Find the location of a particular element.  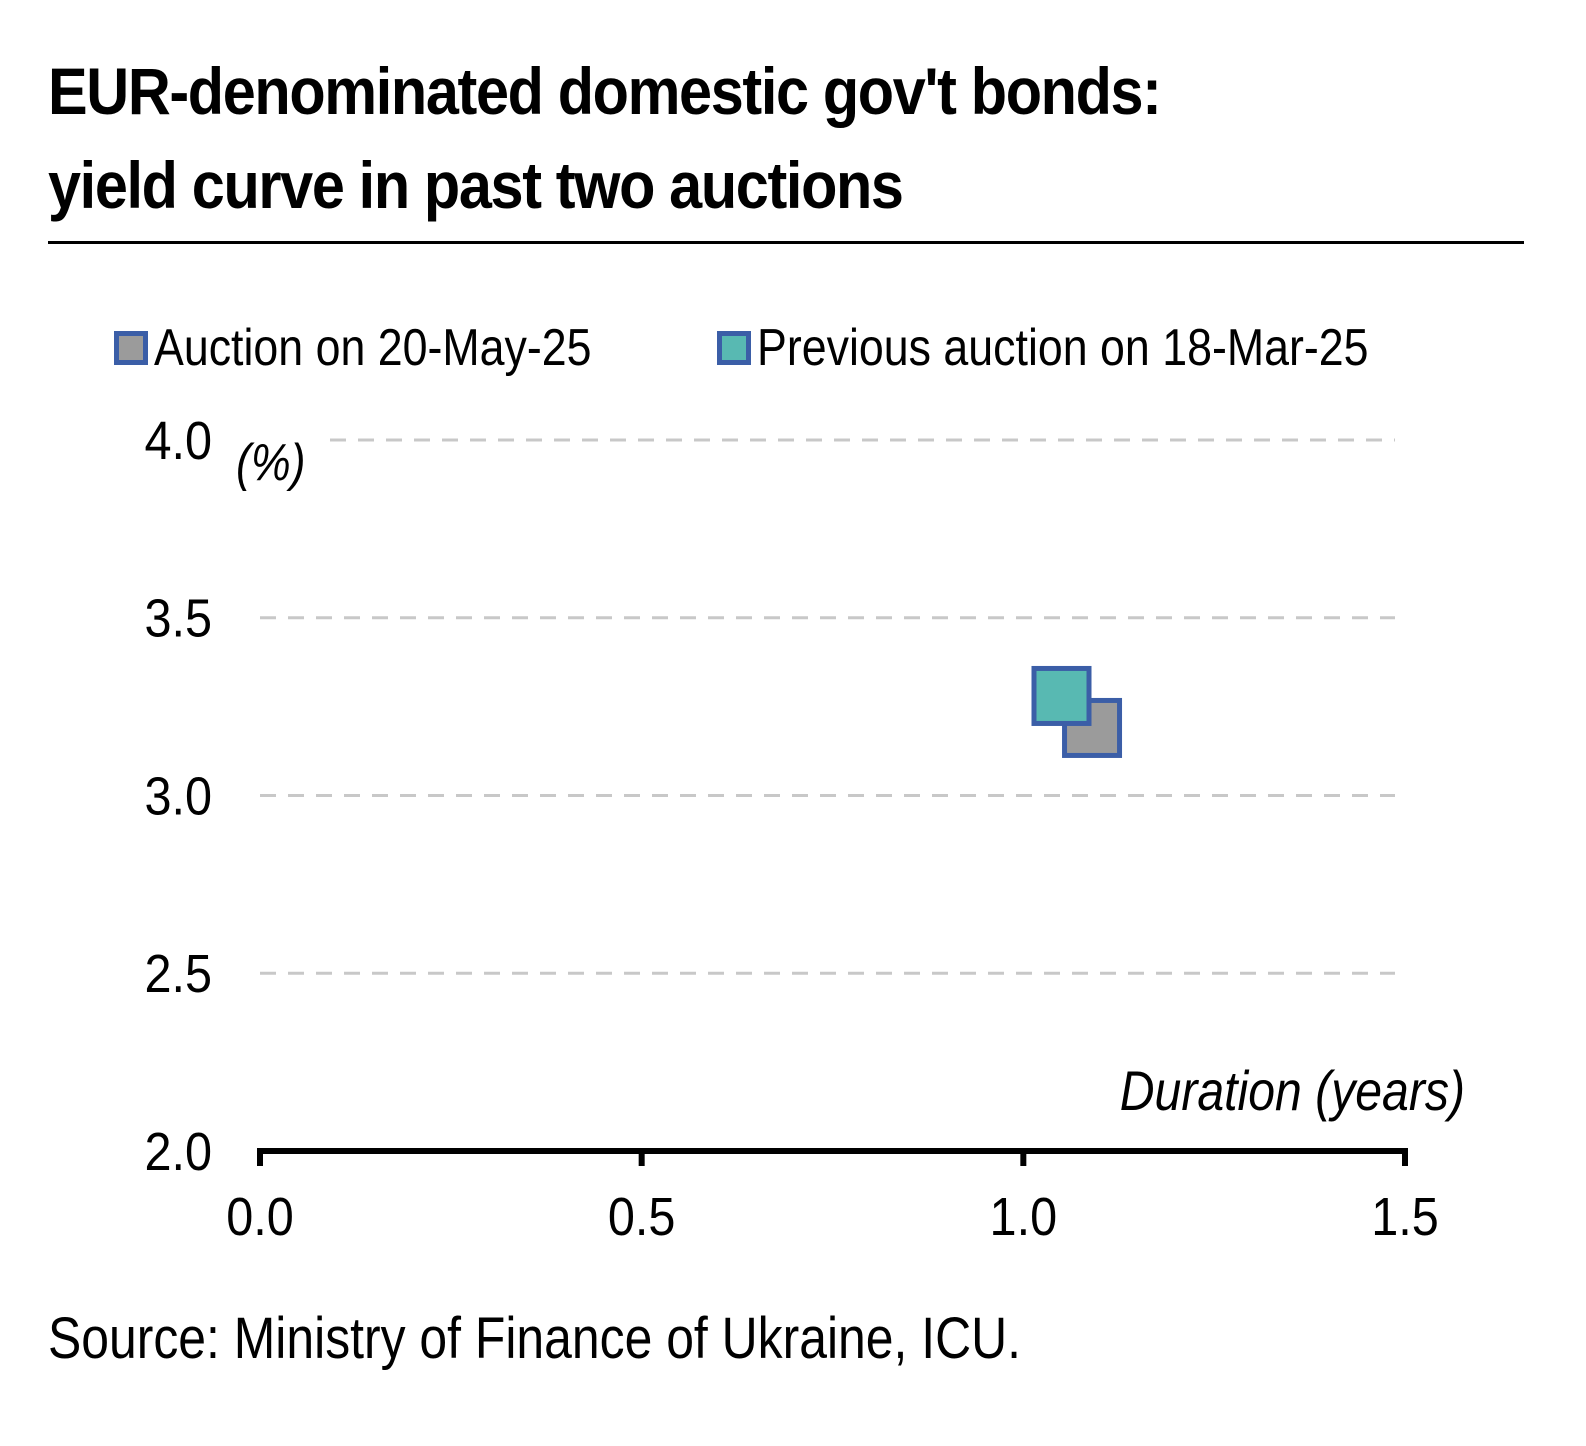

data-point-current is located at coordinates (1092, 727).